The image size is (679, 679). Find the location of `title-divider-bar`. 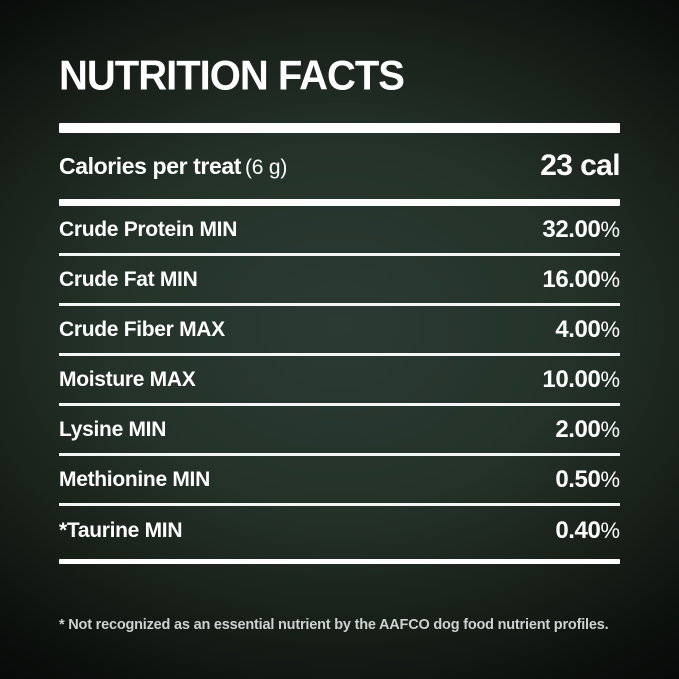

title-divider-bar is located at coordinates (339, 128).